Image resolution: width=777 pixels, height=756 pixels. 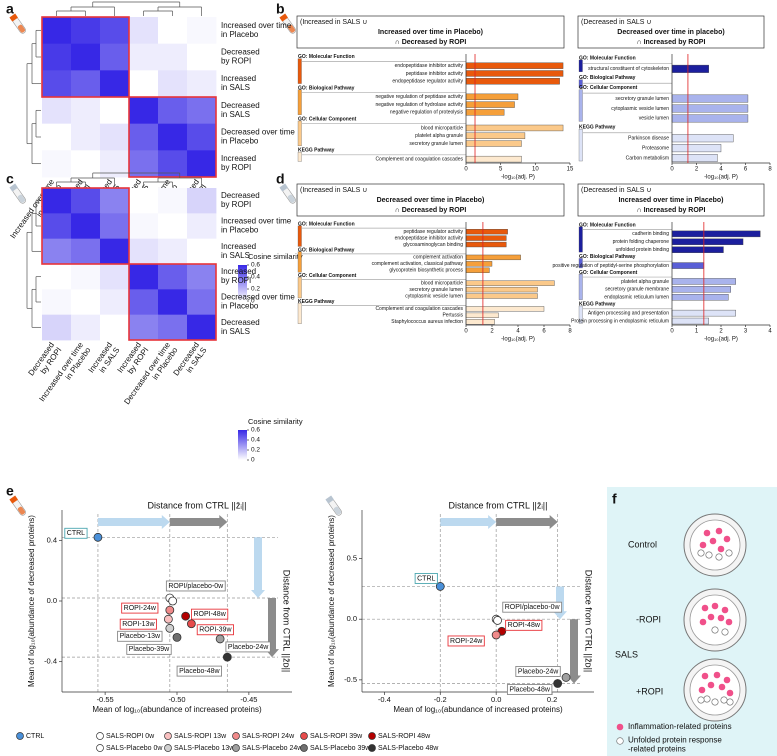 I want to click on chart-title: Decreased over time in Placebo), so click(x=431, y=200).